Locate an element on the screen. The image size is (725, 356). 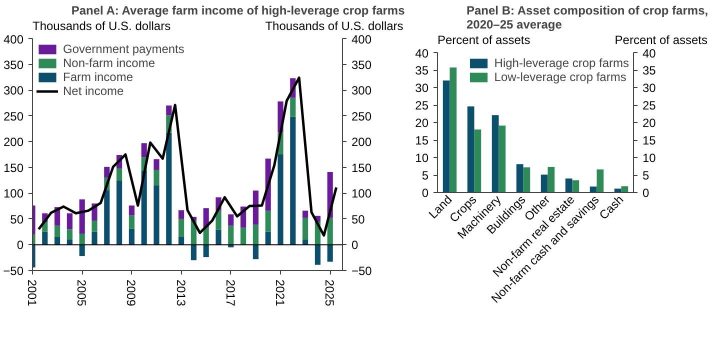
y-tick-label: 200 is located at coordinates (13, 142).